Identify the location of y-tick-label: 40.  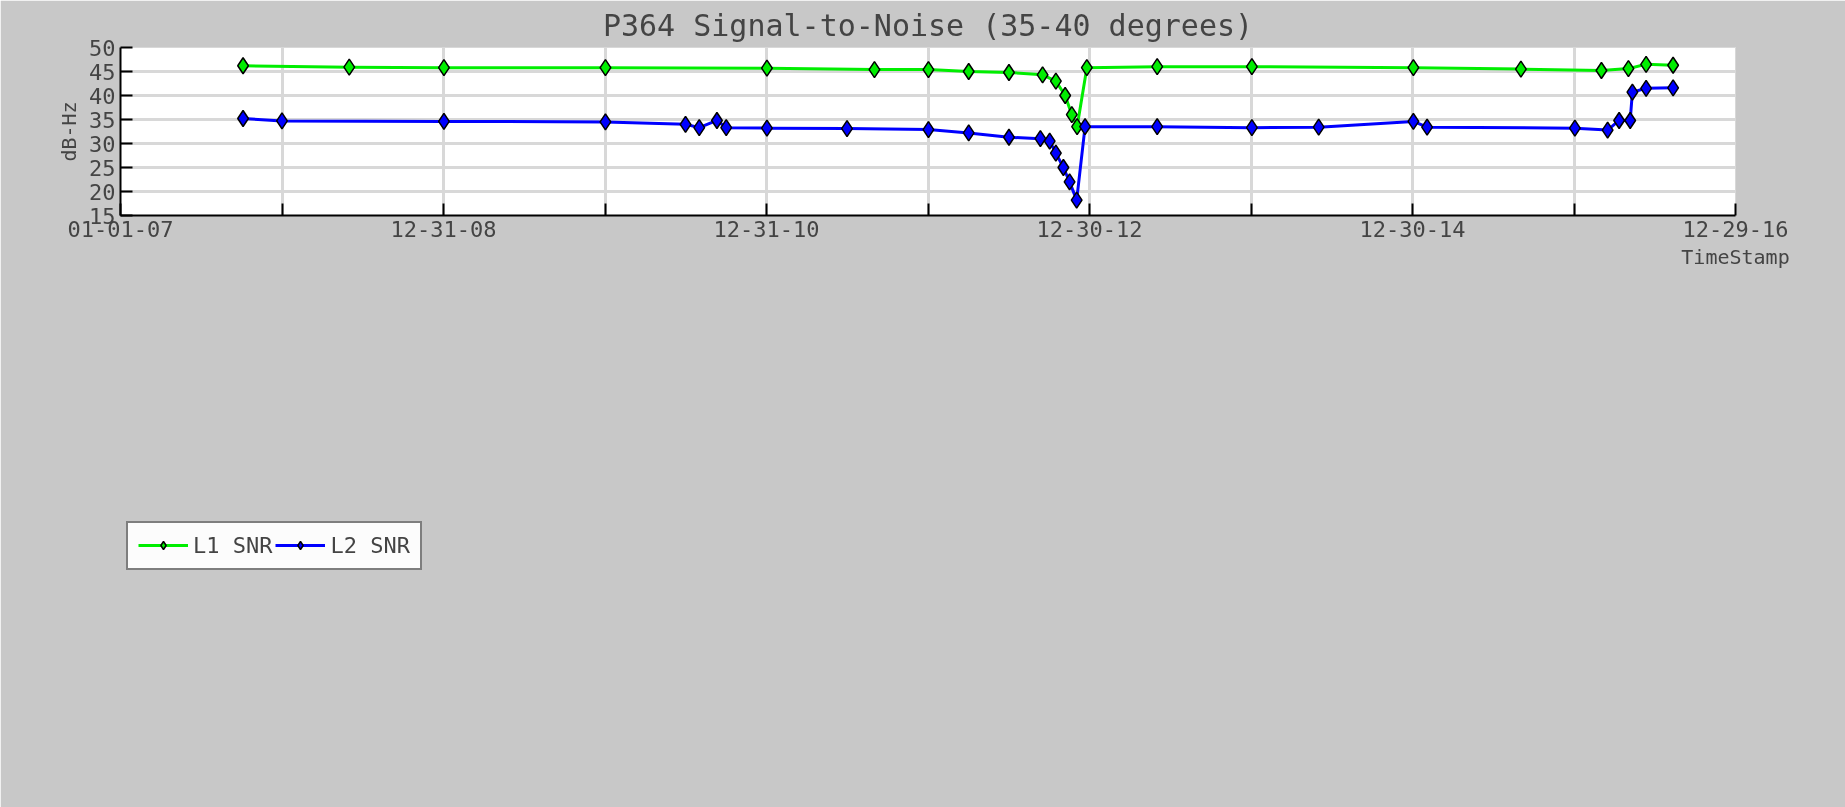
(102, 96).